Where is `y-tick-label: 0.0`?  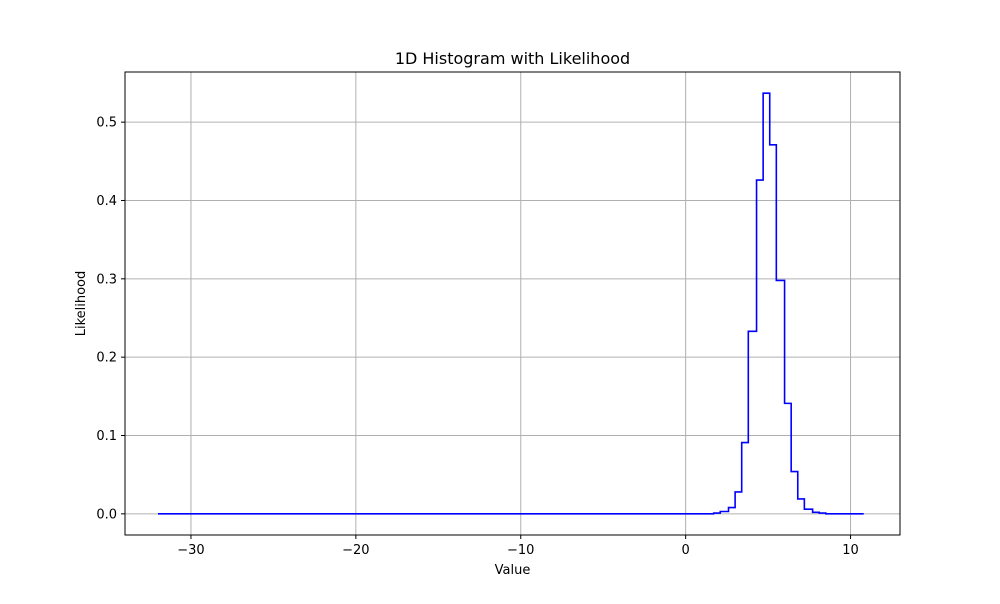
y-tick-label: 0.0 is located at coordinates (106, 514).